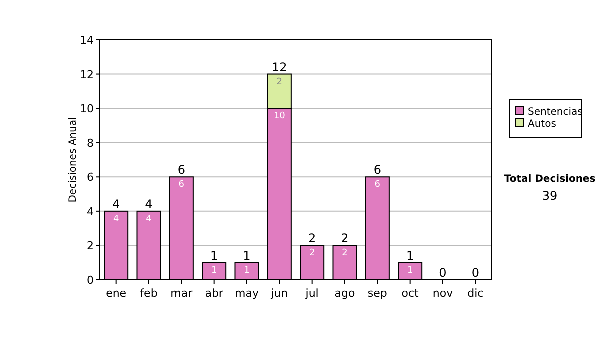  Describe the element at coordinates (550, 196) in the screenshot. I see `text: 39` at that location.